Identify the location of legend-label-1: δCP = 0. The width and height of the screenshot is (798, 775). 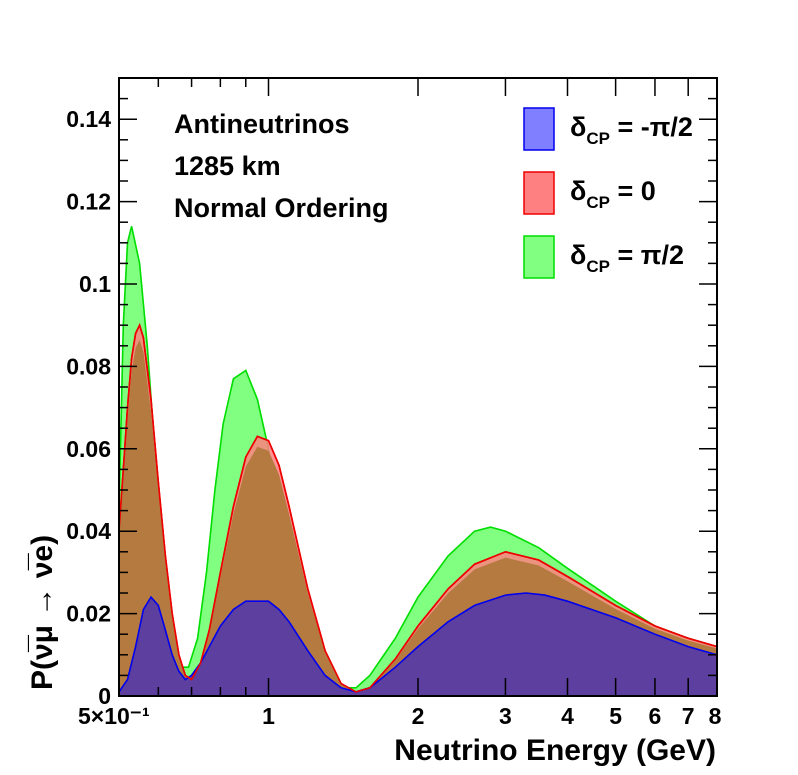
(613, 194).